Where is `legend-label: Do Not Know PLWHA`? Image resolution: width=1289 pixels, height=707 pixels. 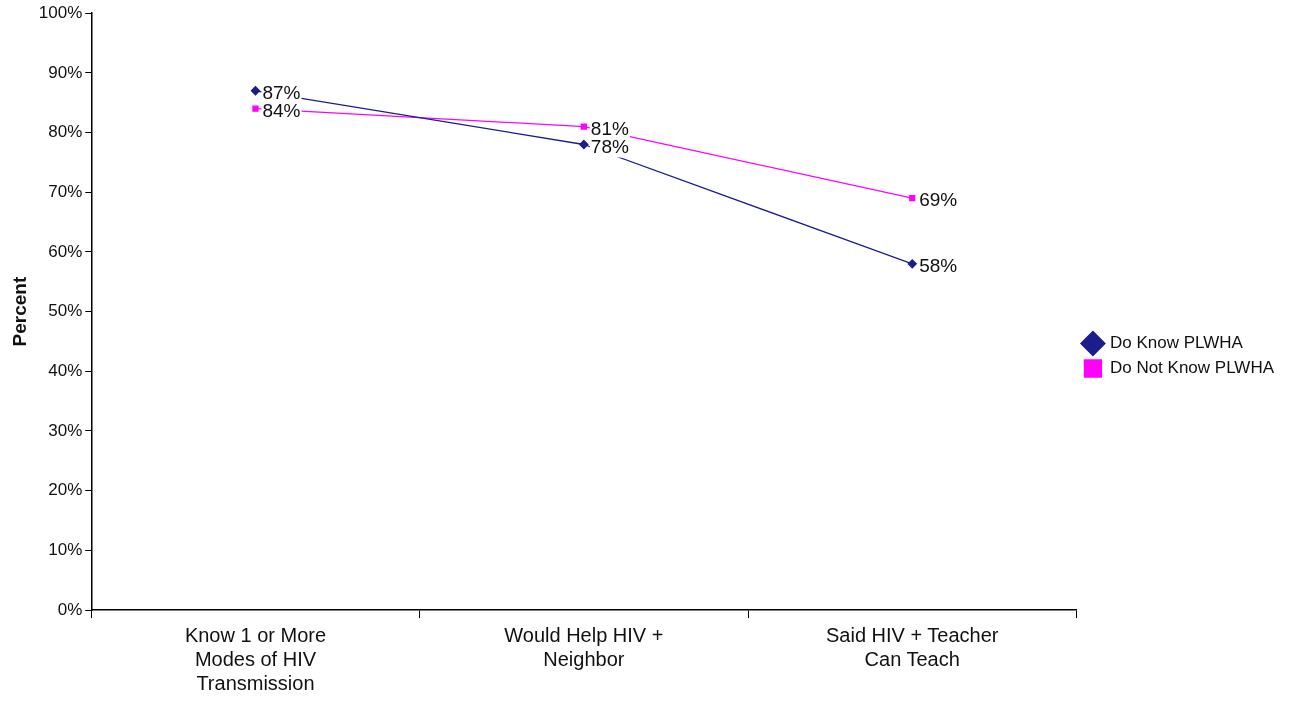 legend-label: Do Not Know PLWHA is located at coordinates (1192, 368).